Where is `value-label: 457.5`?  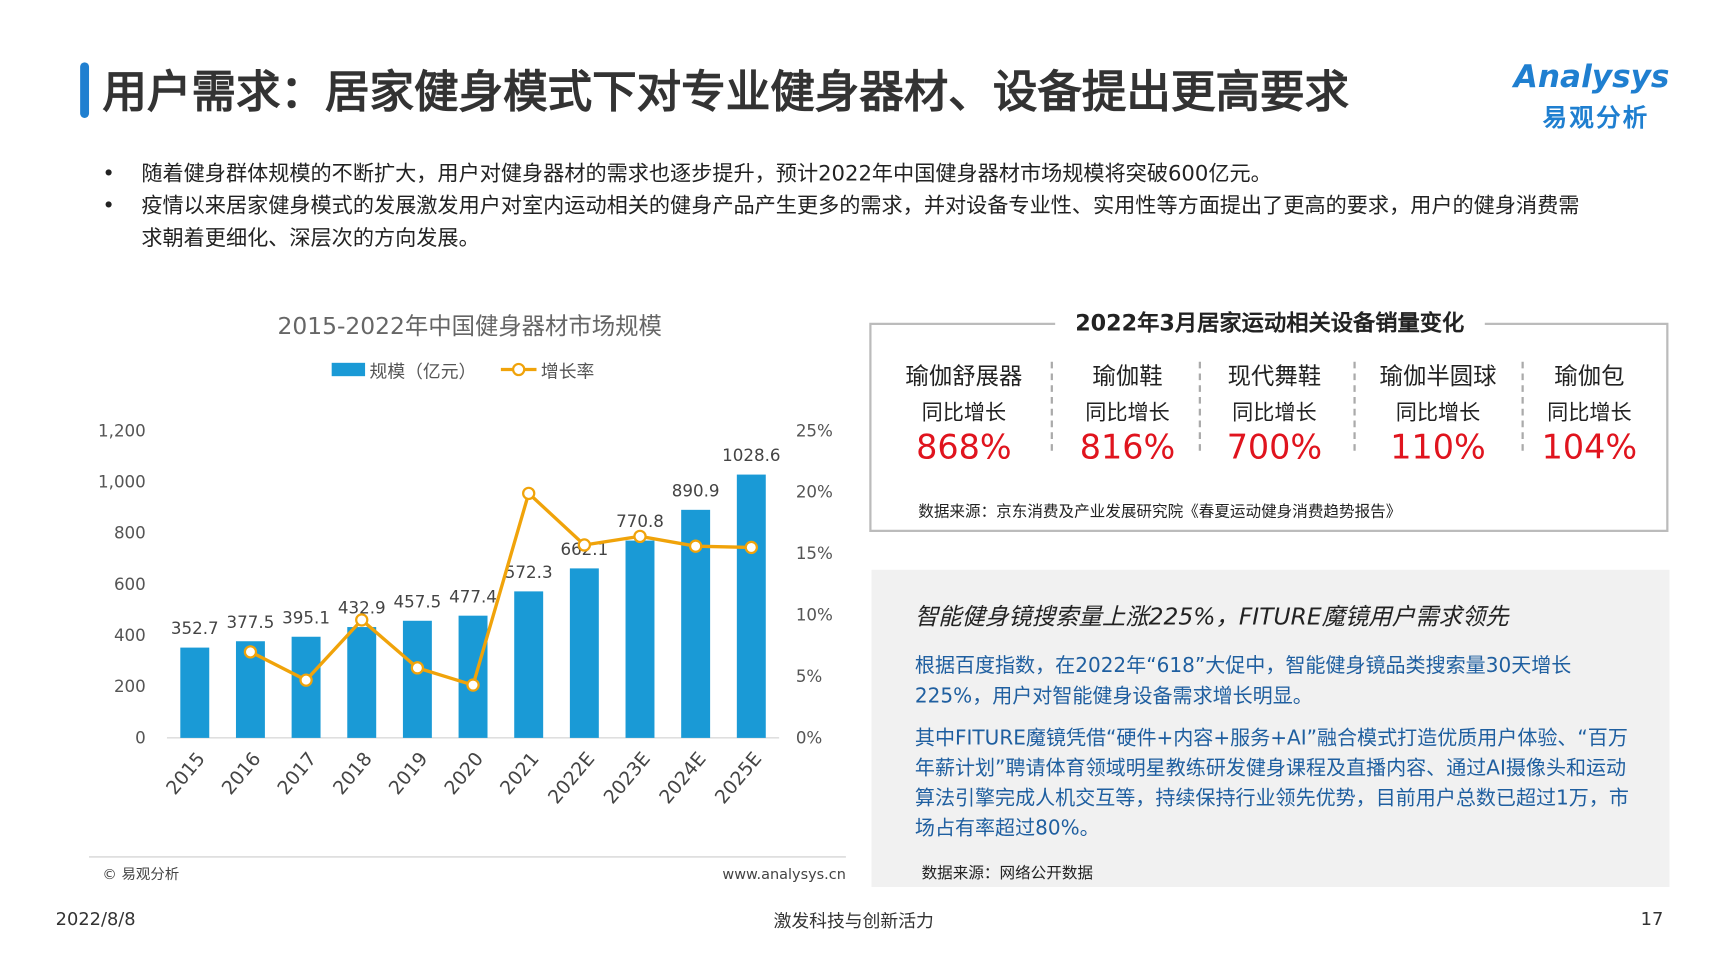
value-label: 457.5 is located at coordinates (417, 601).